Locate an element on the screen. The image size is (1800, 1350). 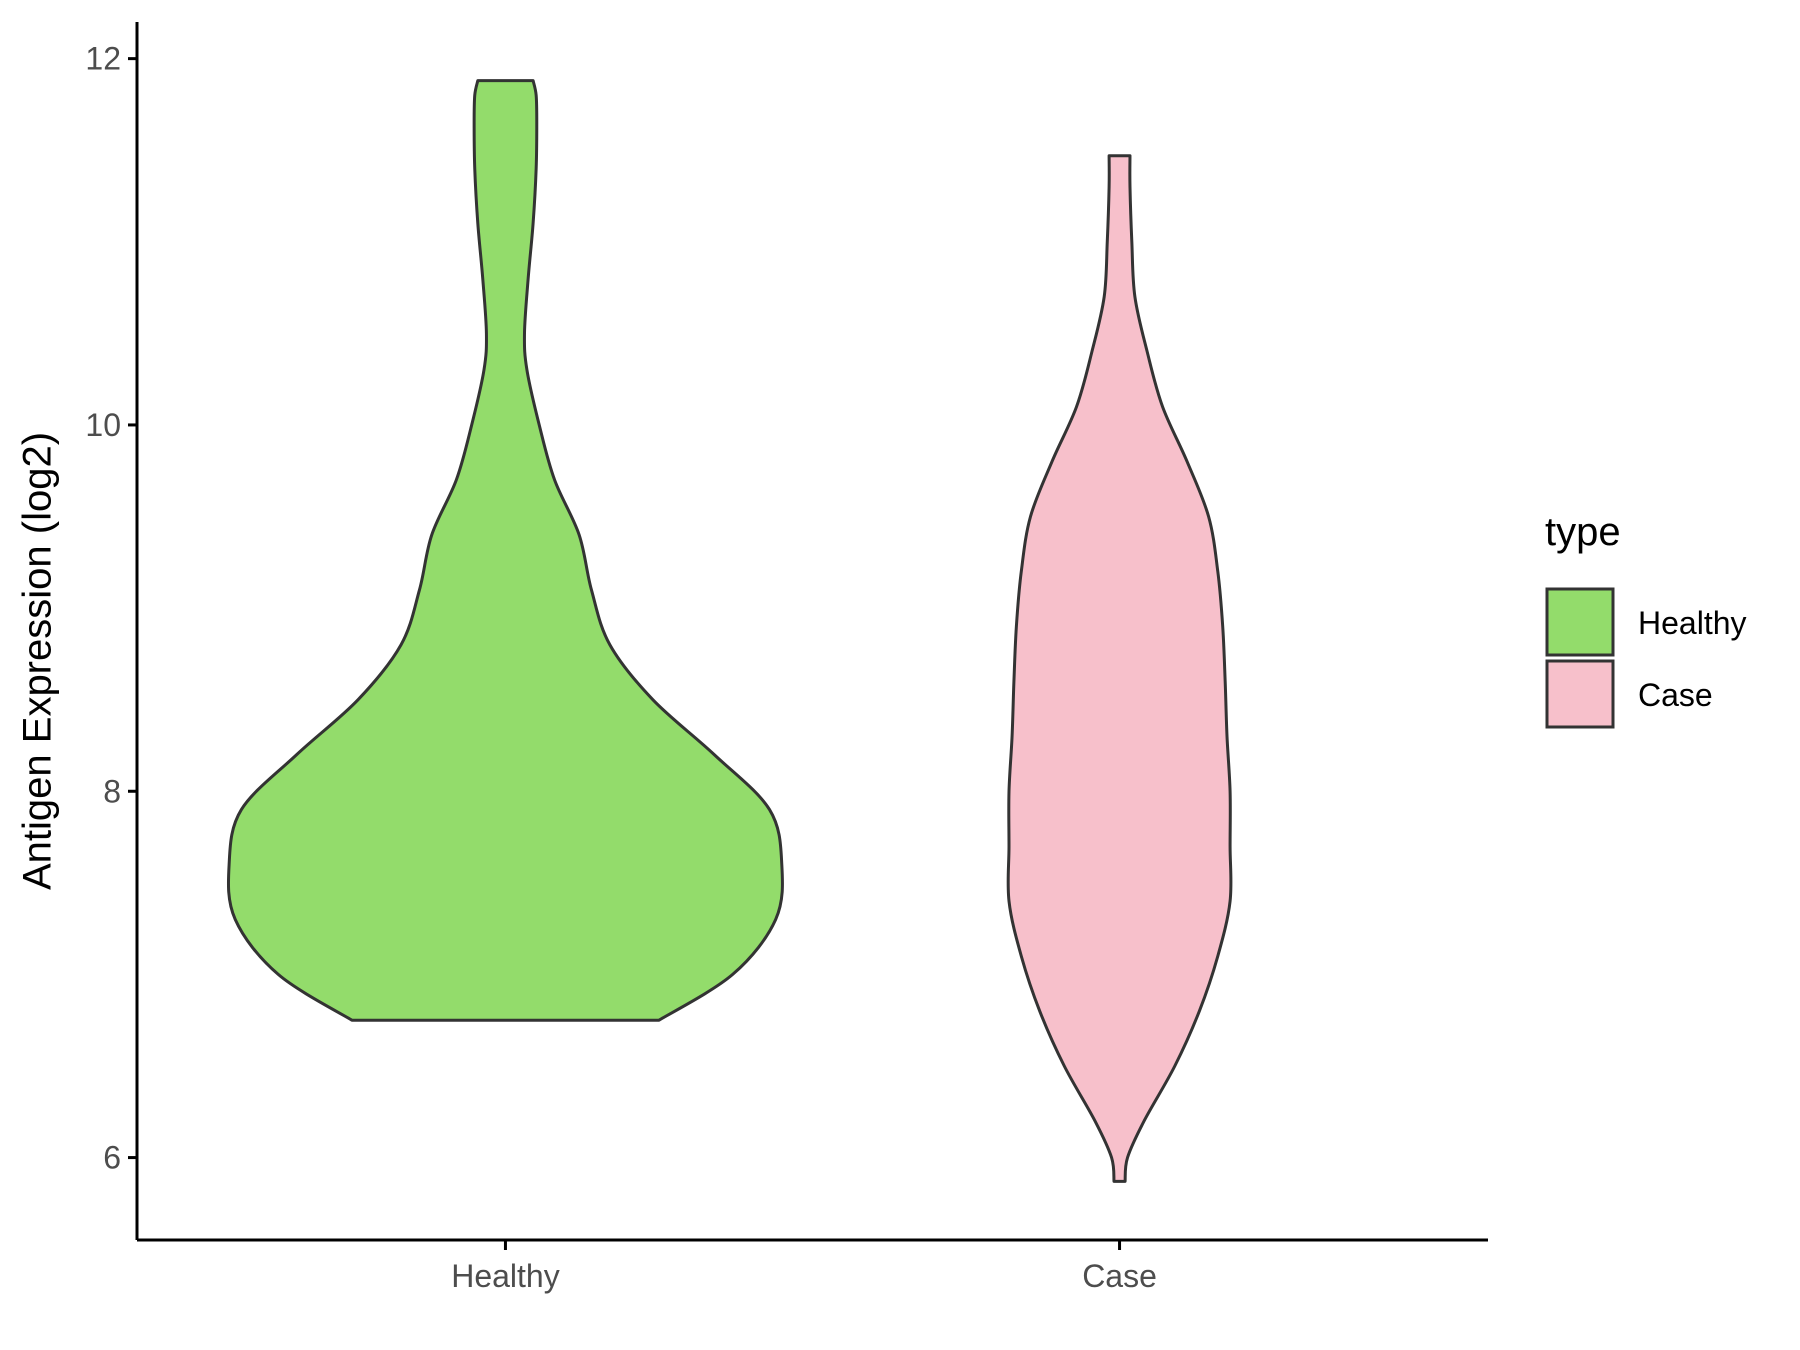
y-tick-label: 6 is located at coordinates (112, 1158).